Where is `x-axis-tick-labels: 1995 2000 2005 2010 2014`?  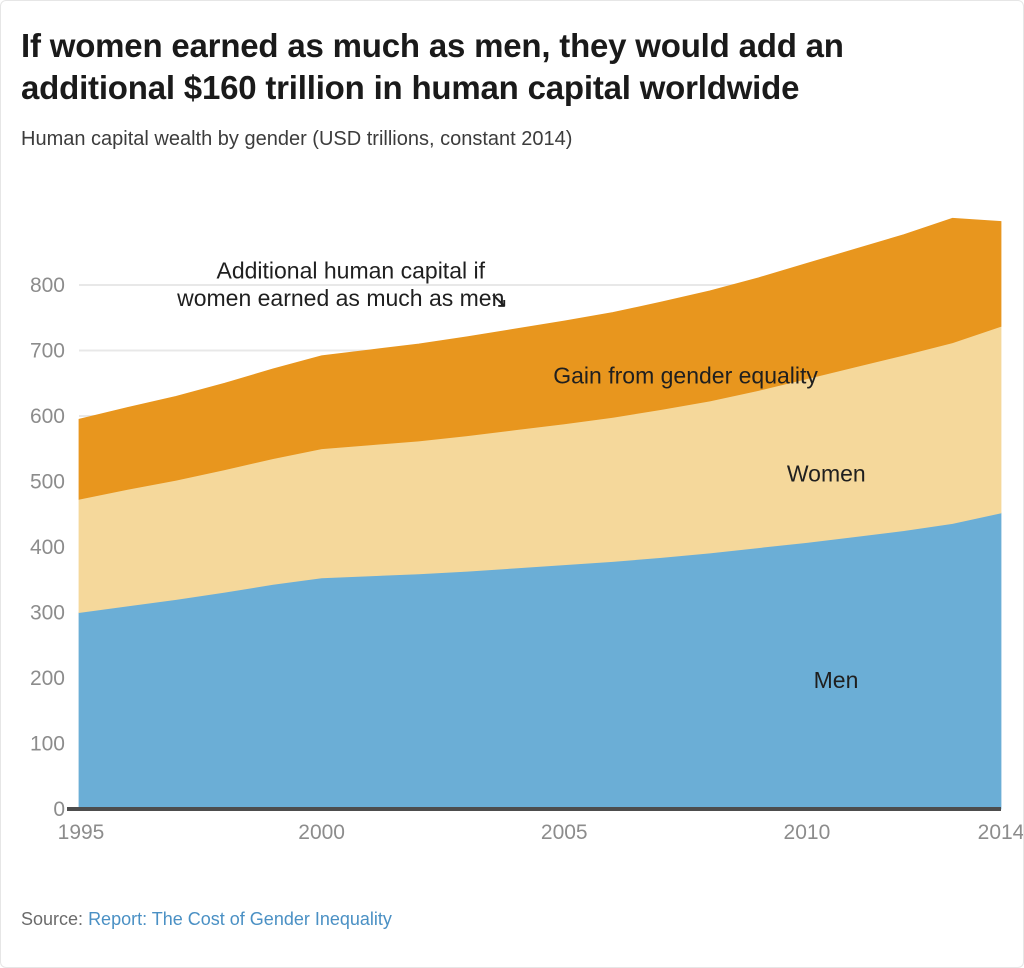 x-axis-tick-labels: 1995 2000 2005 2010 2014 is located at coordinates (541, 832).